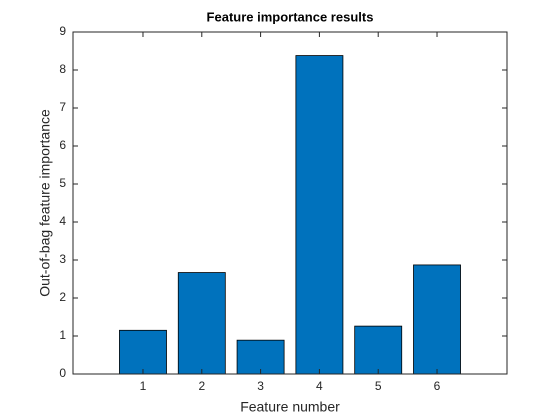 The height and width of the screenshot is (420, 560). What do you see at coordinates (319, 386) in the screenshot?
I see `x-tick-label: 4` at bounding box center [319, 386].